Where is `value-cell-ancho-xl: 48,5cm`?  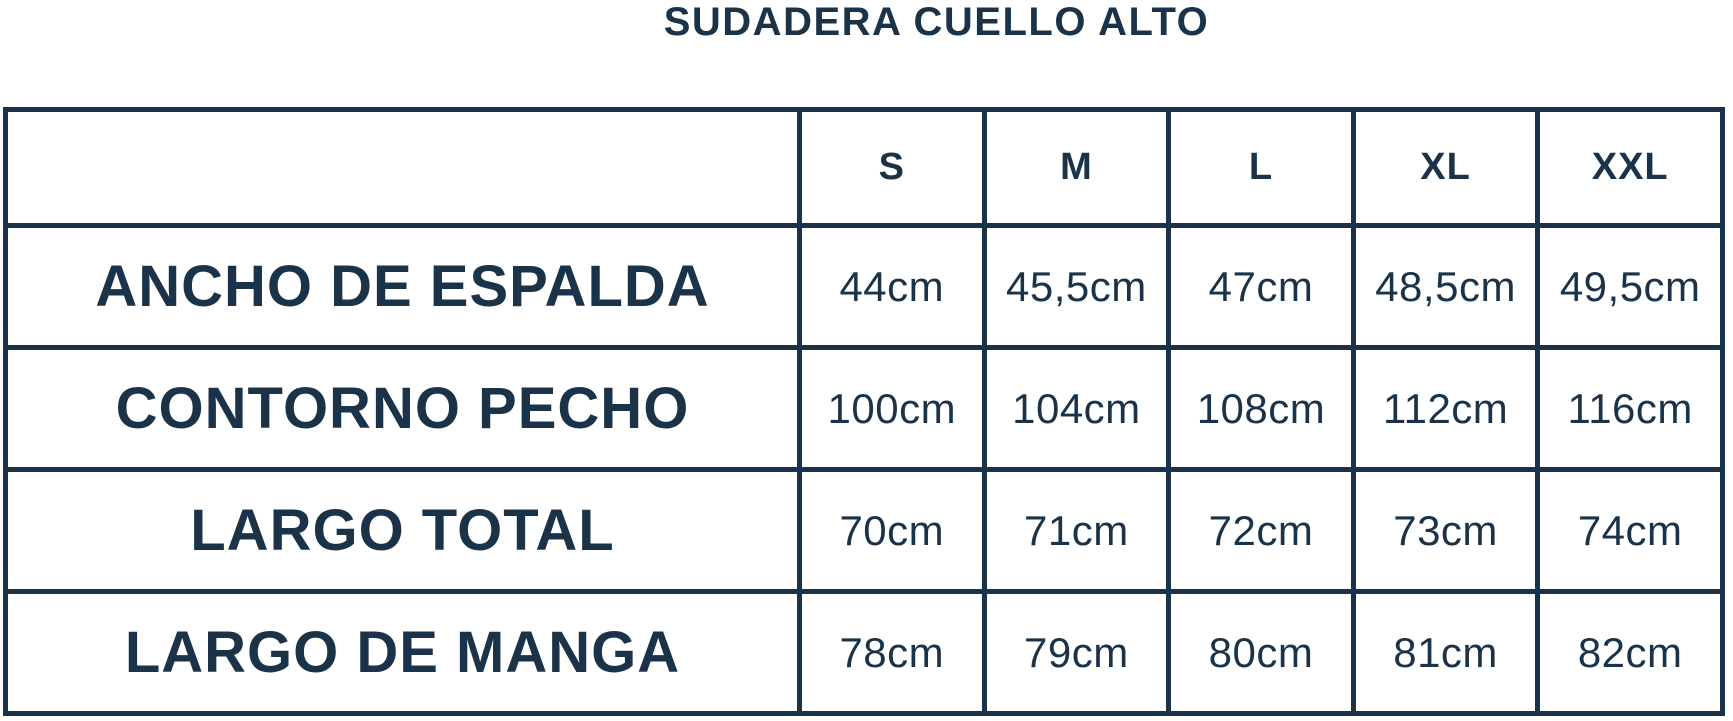 value-cell-ancho-xl: 48,5cm is located at coordinates (1445, 286).